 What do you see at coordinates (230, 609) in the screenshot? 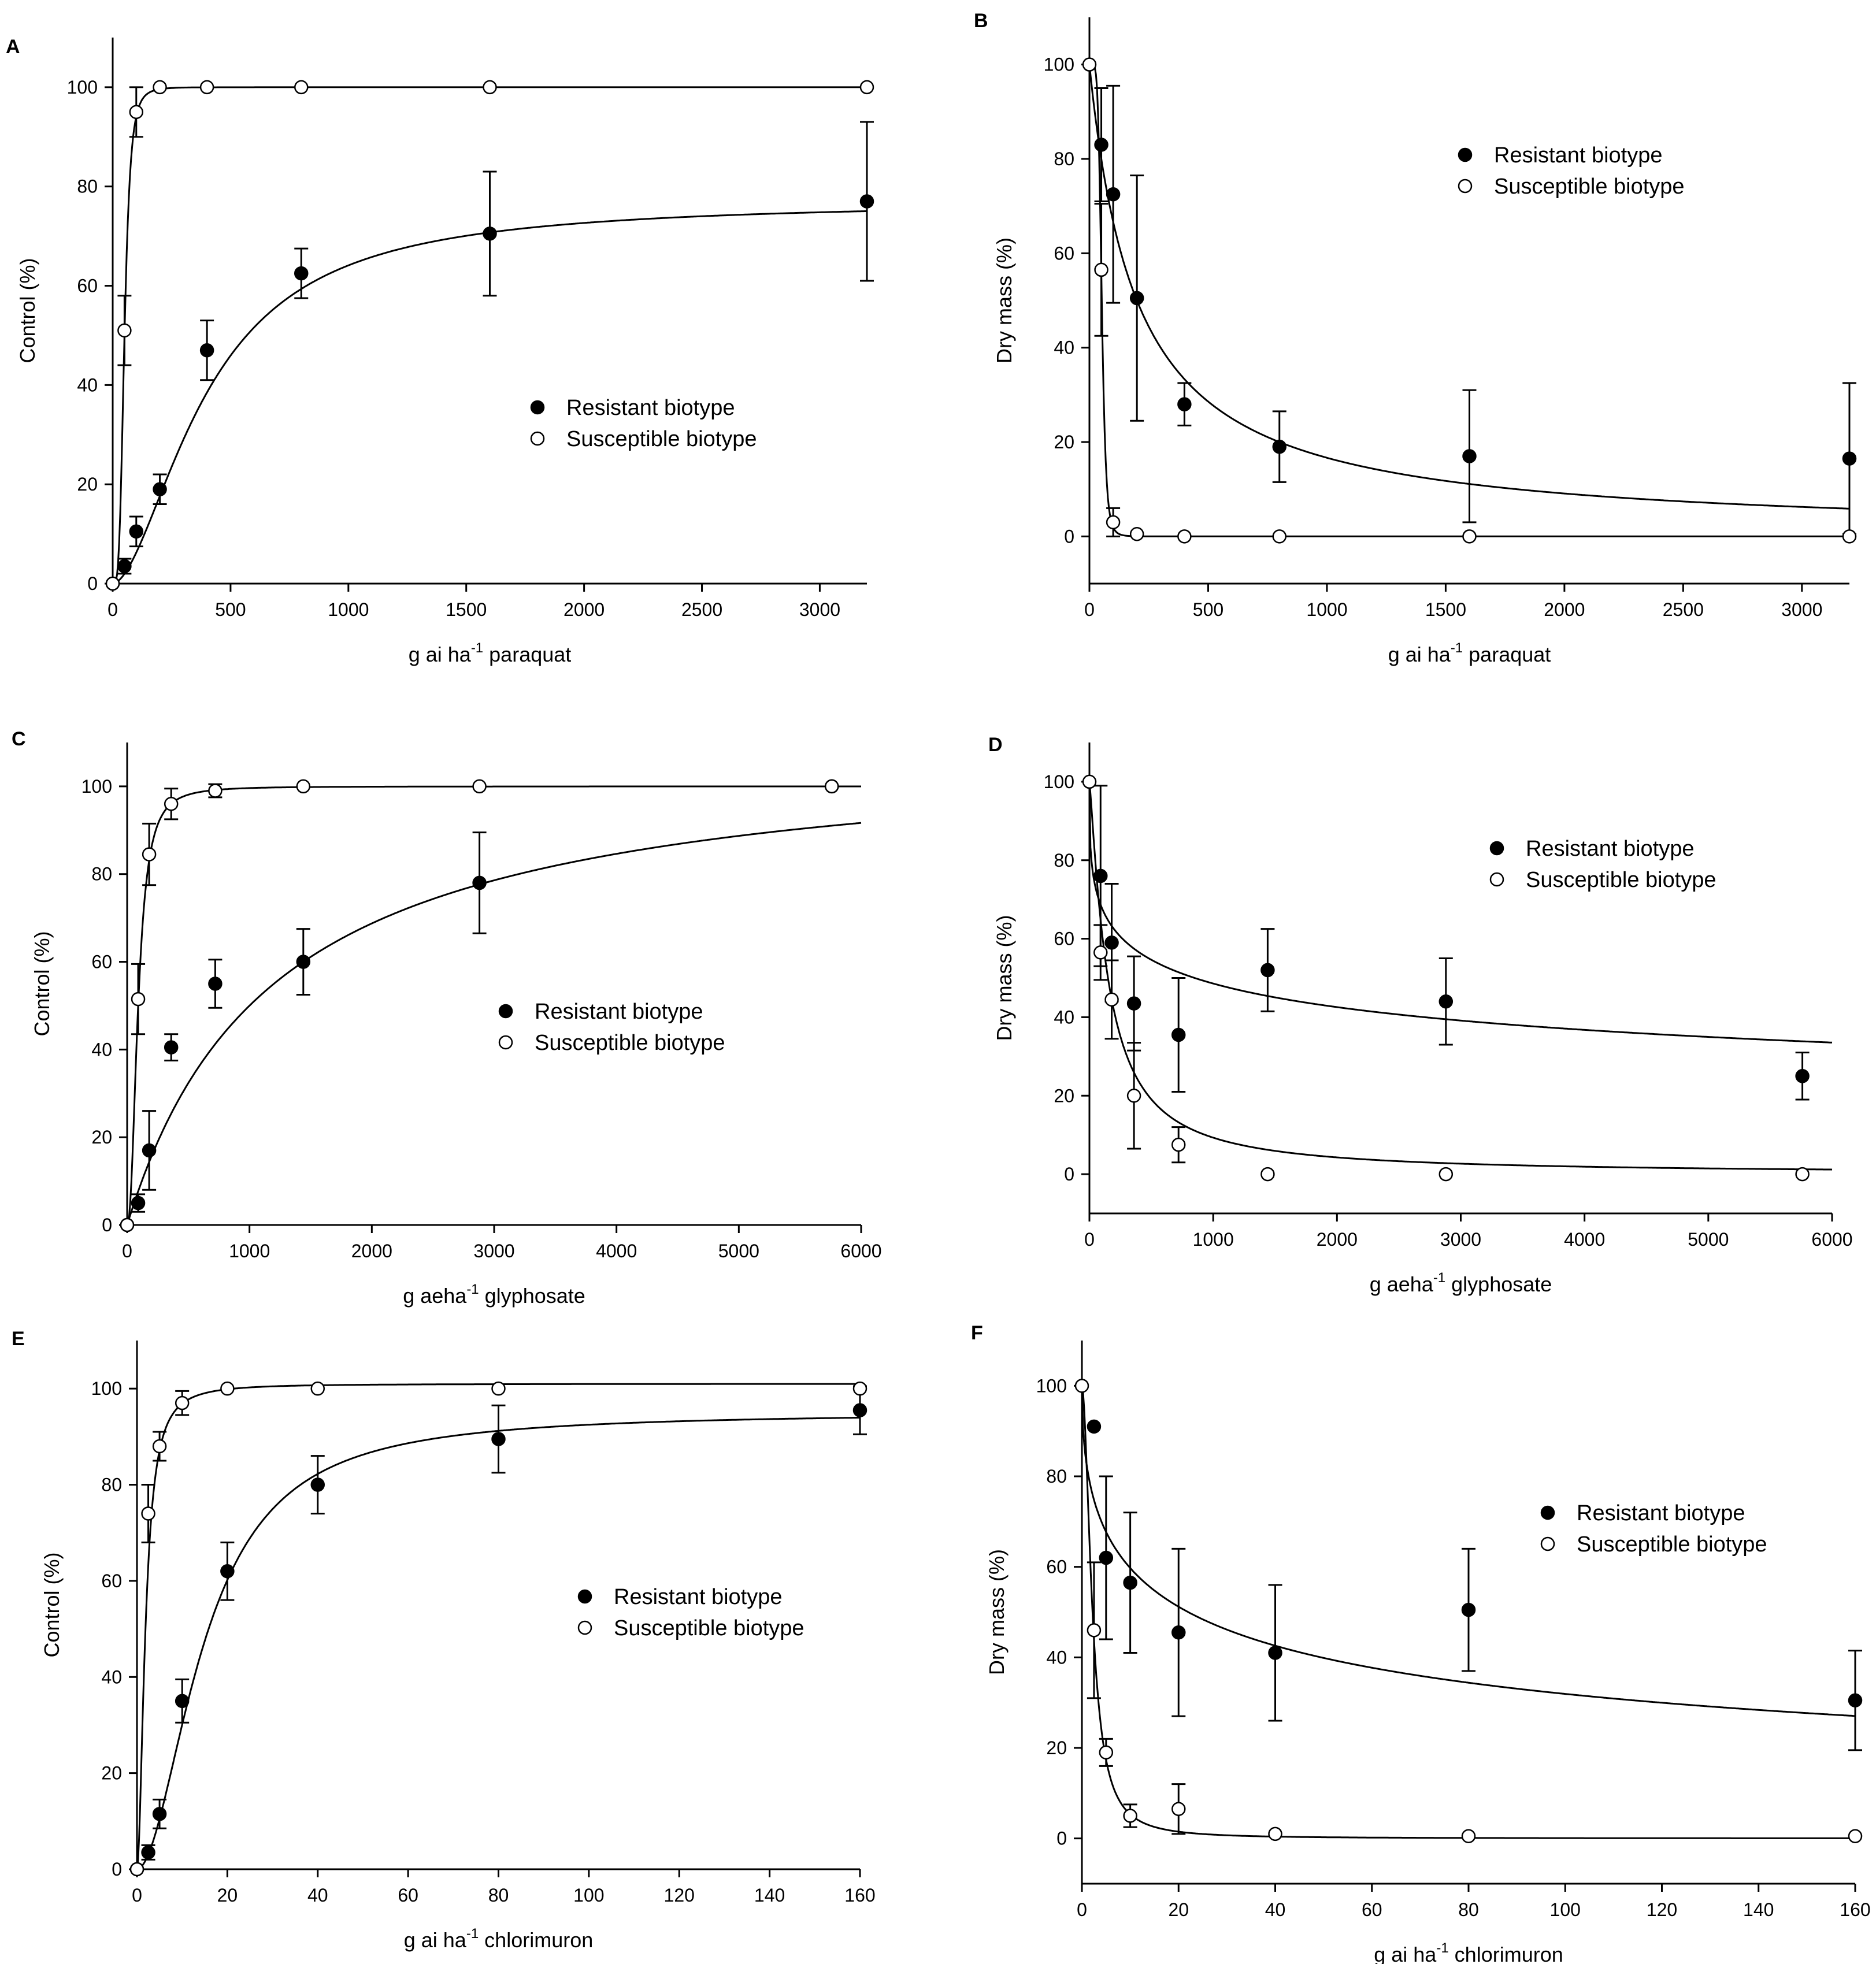
I see `x-tick-label: 500` at bounding box center [230, 609].